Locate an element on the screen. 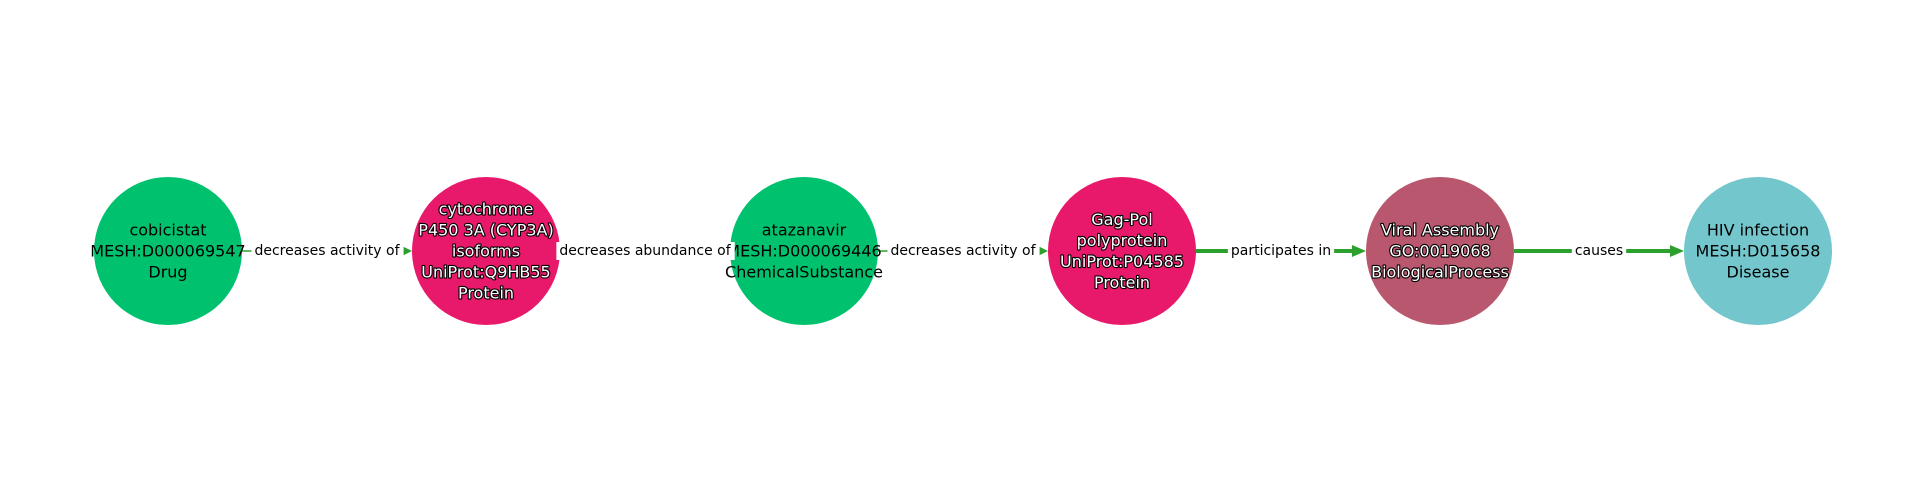 This screenshot has height=500, width=1920. node-label-line: cobicistat is located at coordinates (167, 230).